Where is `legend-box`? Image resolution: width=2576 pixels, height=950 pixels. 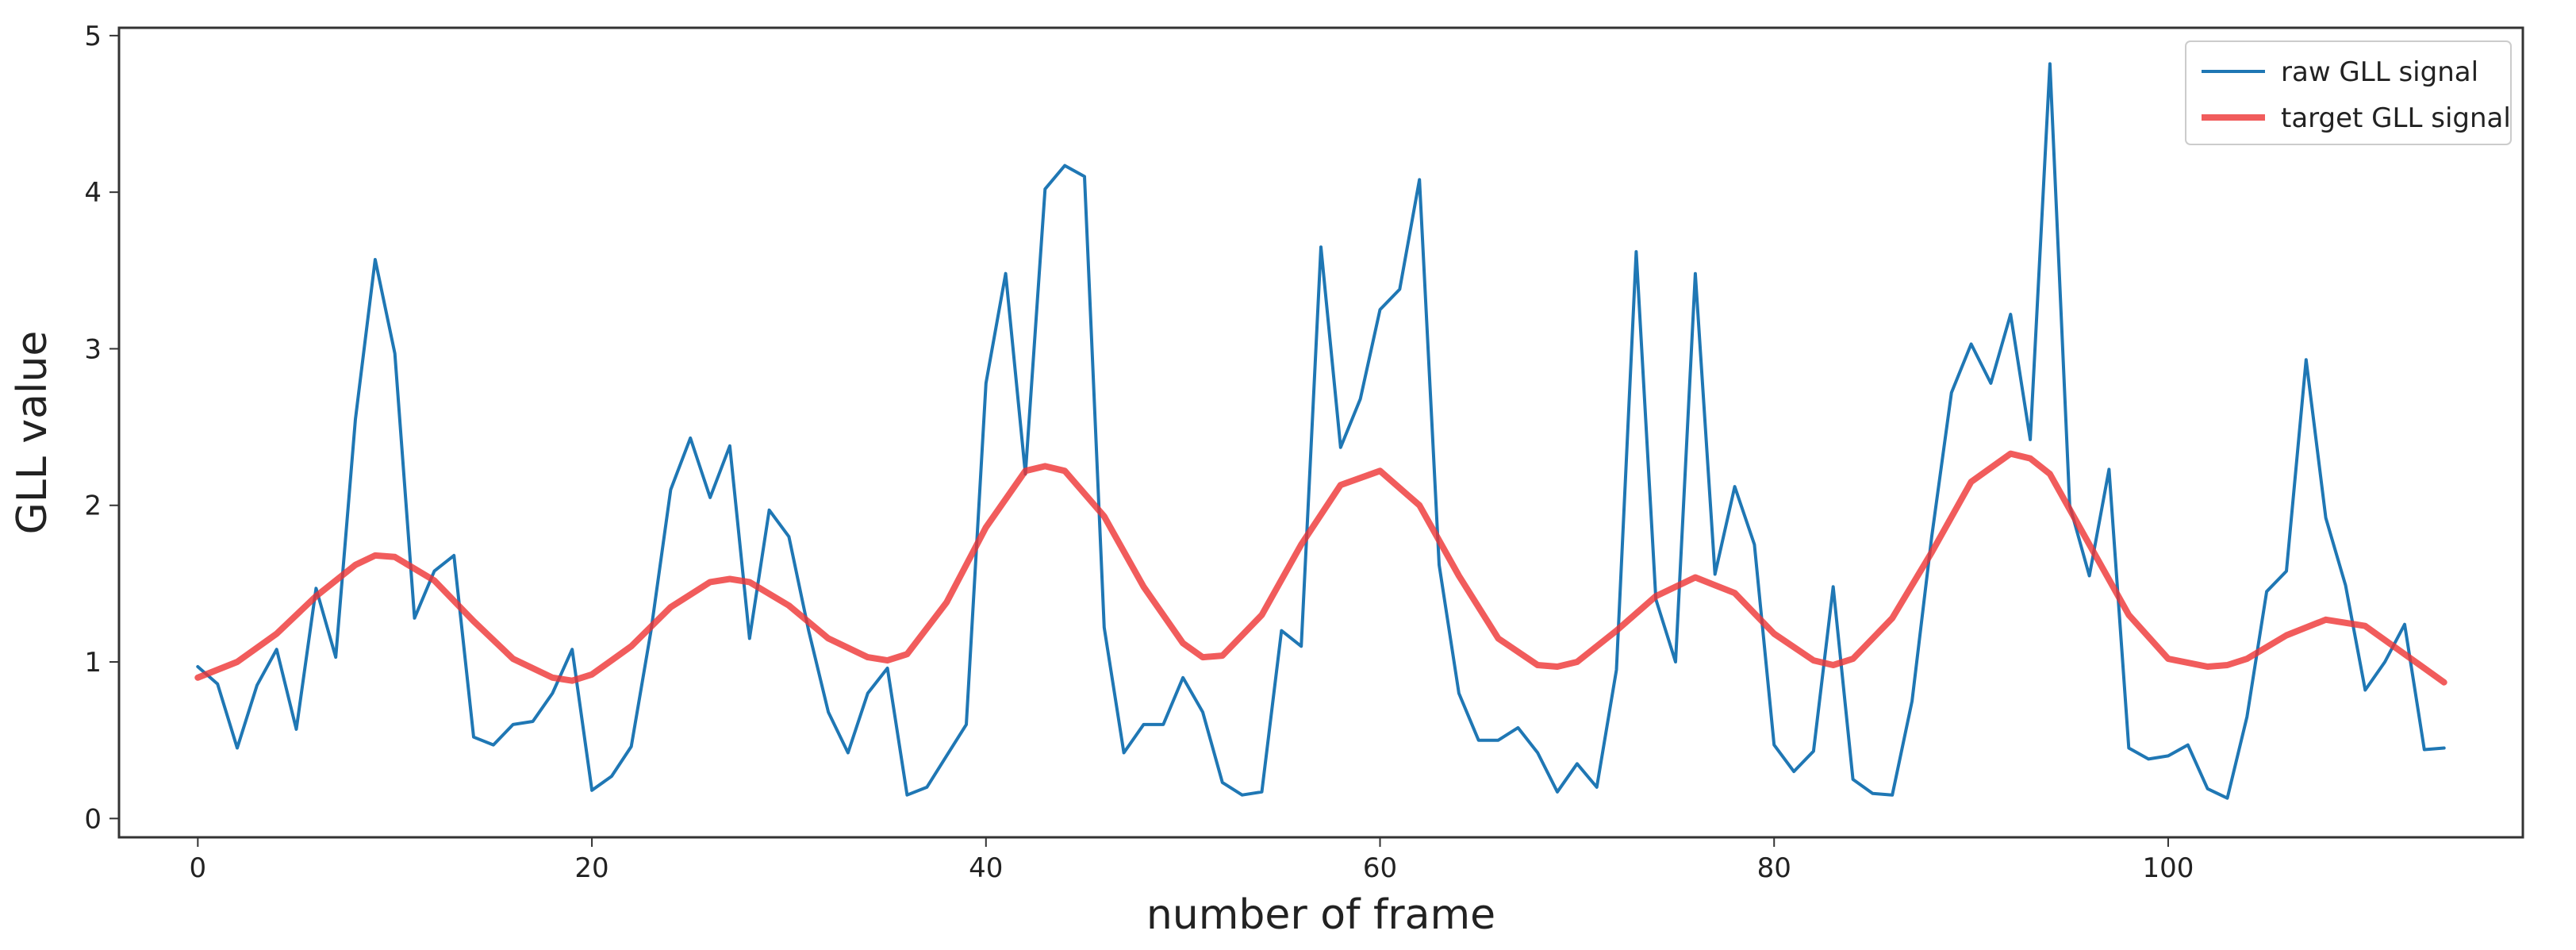
legend-box is located at coordinates (2348, 92).